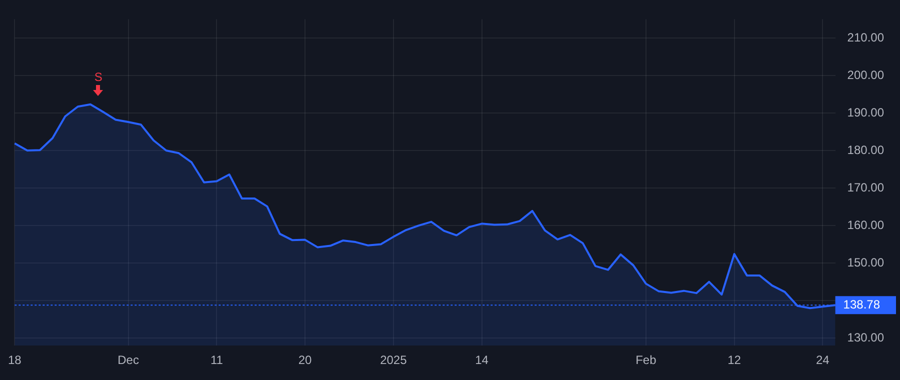 The image size is (900, 380). Describe the element at coordinates (865, 262) in the screenshot. I see `y-tick-label: 150.00` at that location.